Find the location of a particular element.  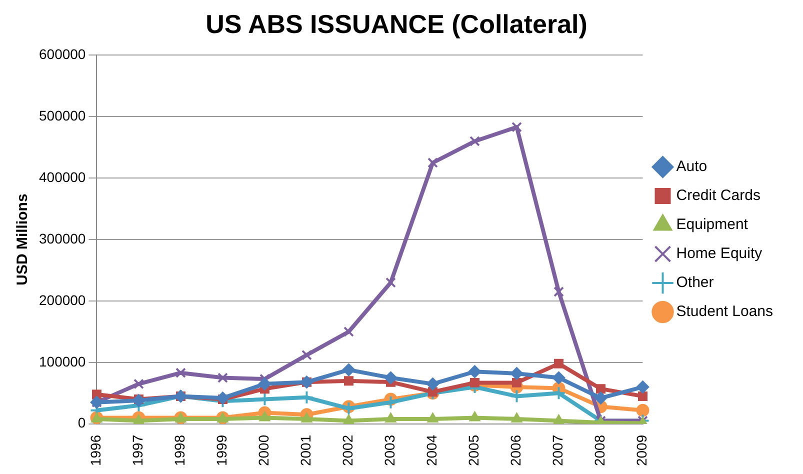

y-tick-label: 600000 is located at coordinates (62, 54).